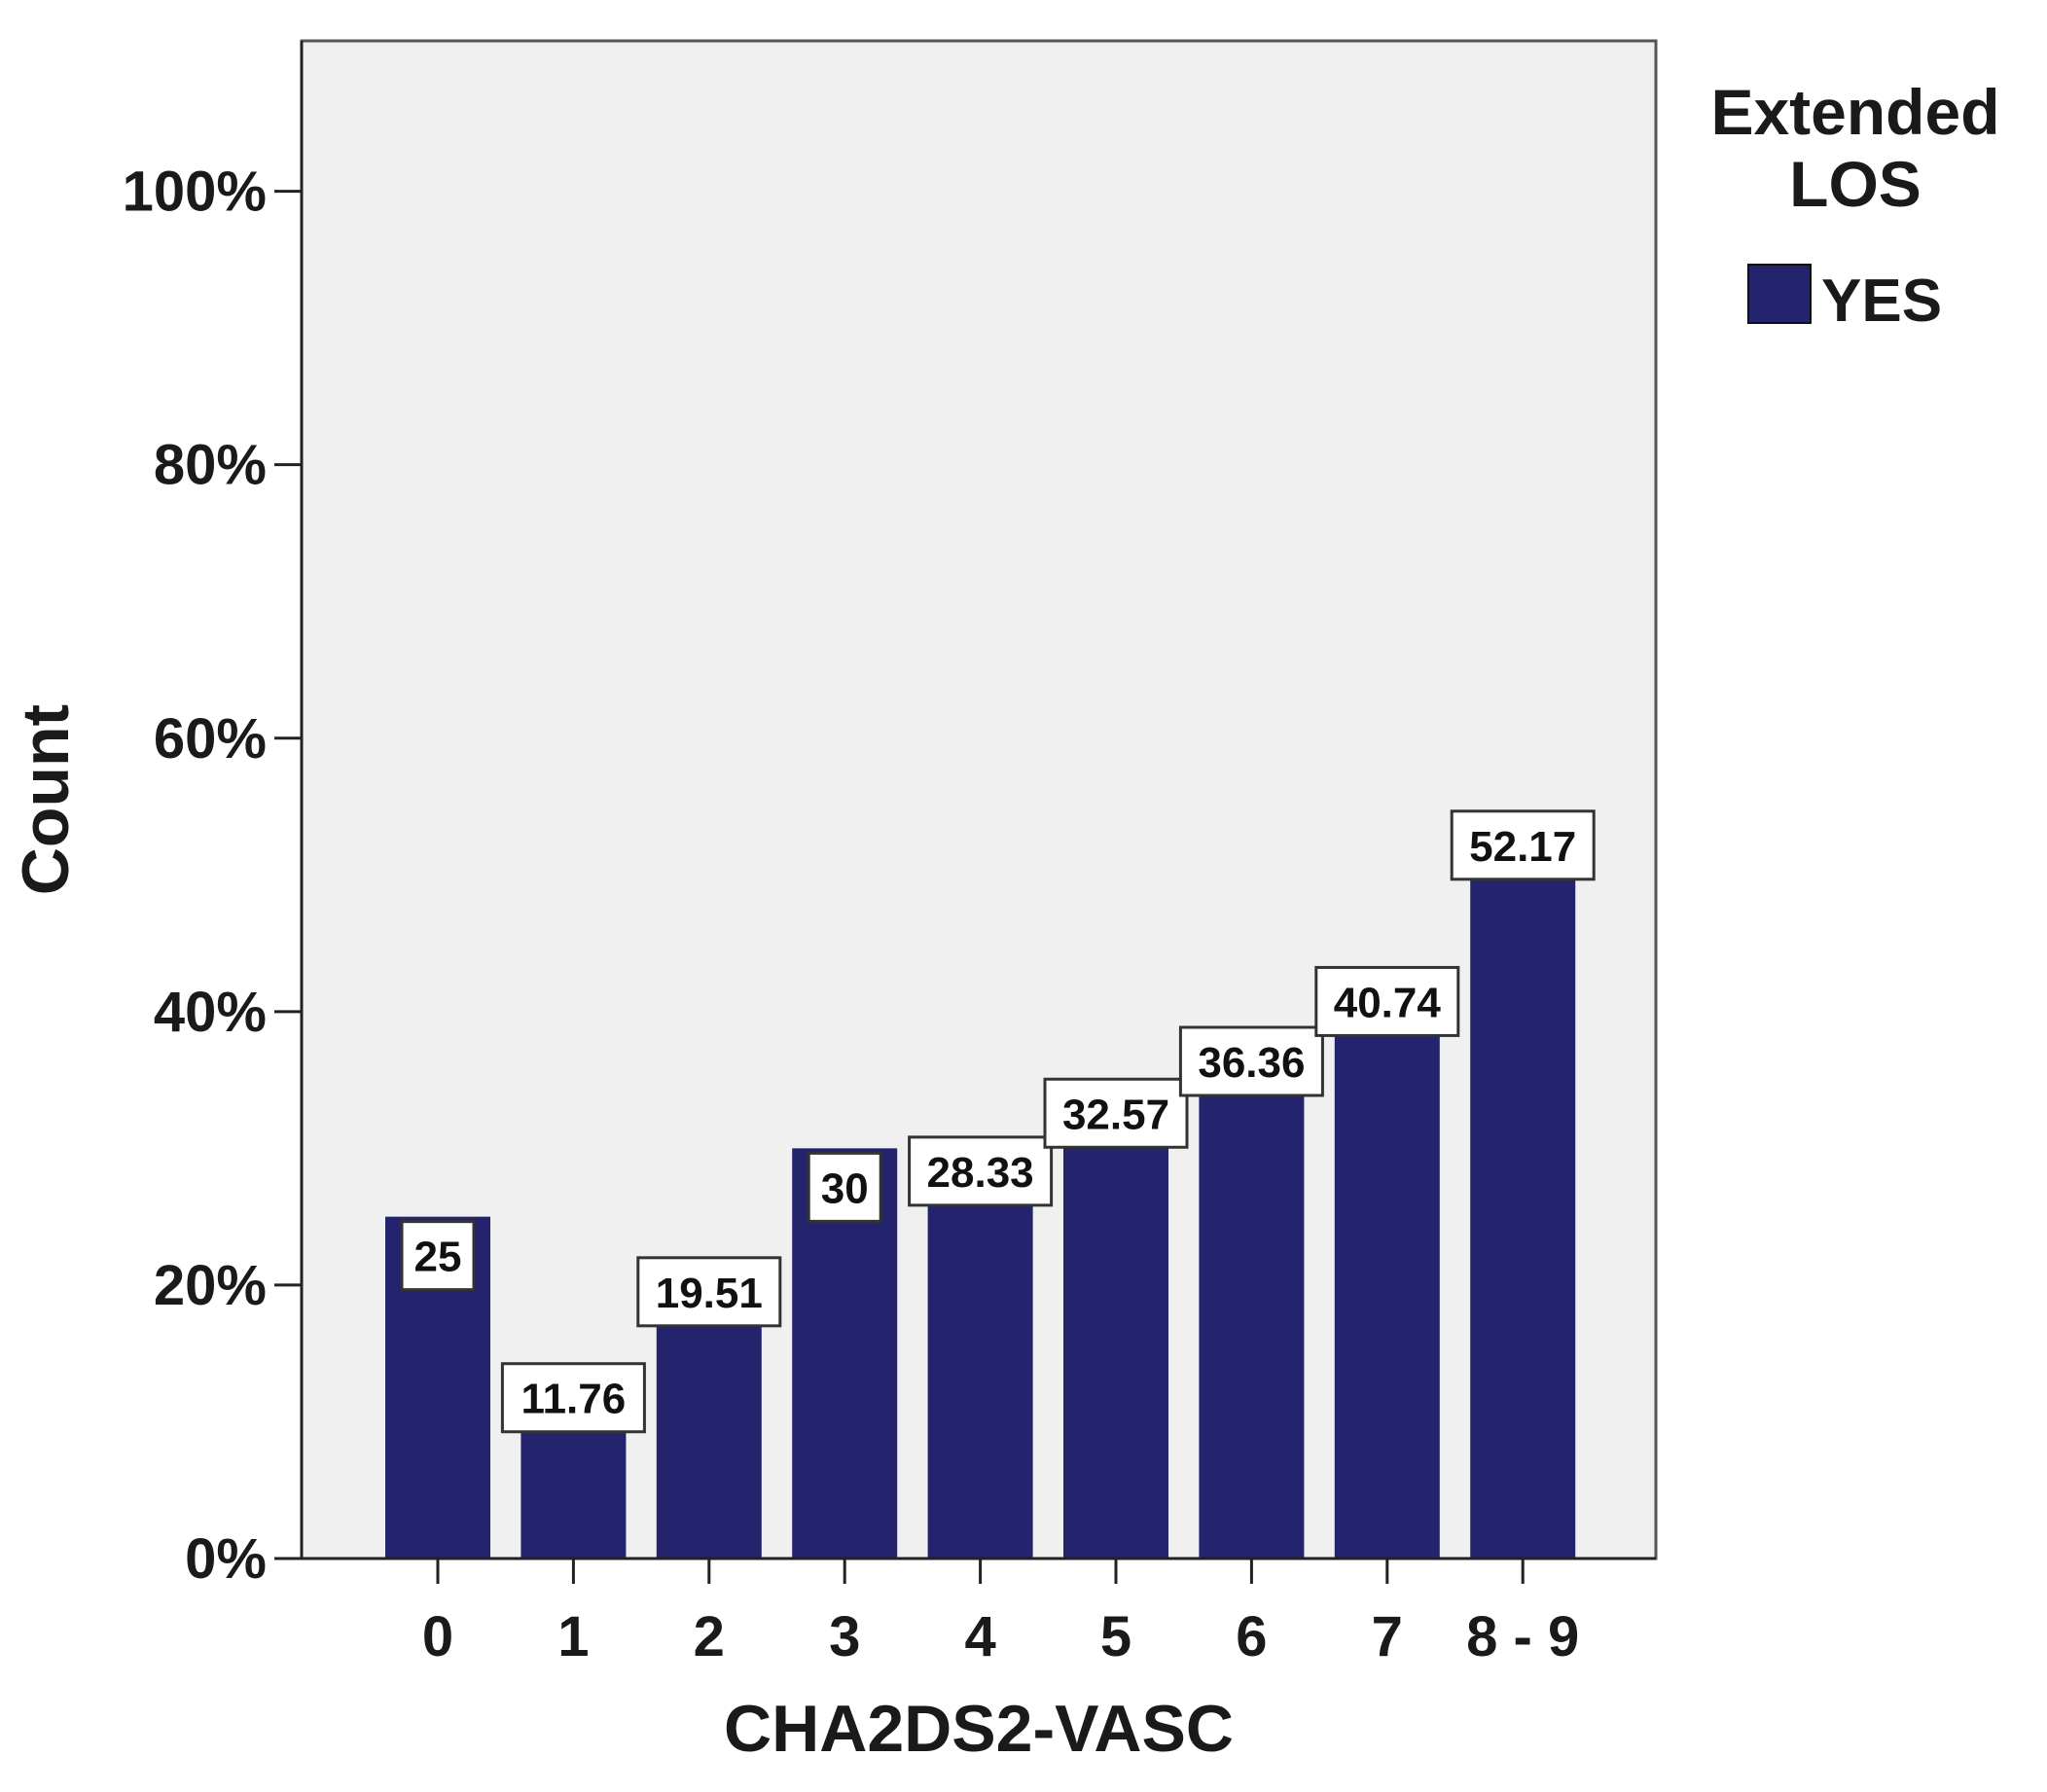 This screenshot has height=1792, width=2047. What do you see at coordinates (1855, 184) in the screenshot?
I see `legend-title-line2: LOS` at bounding box center [1855, 184].